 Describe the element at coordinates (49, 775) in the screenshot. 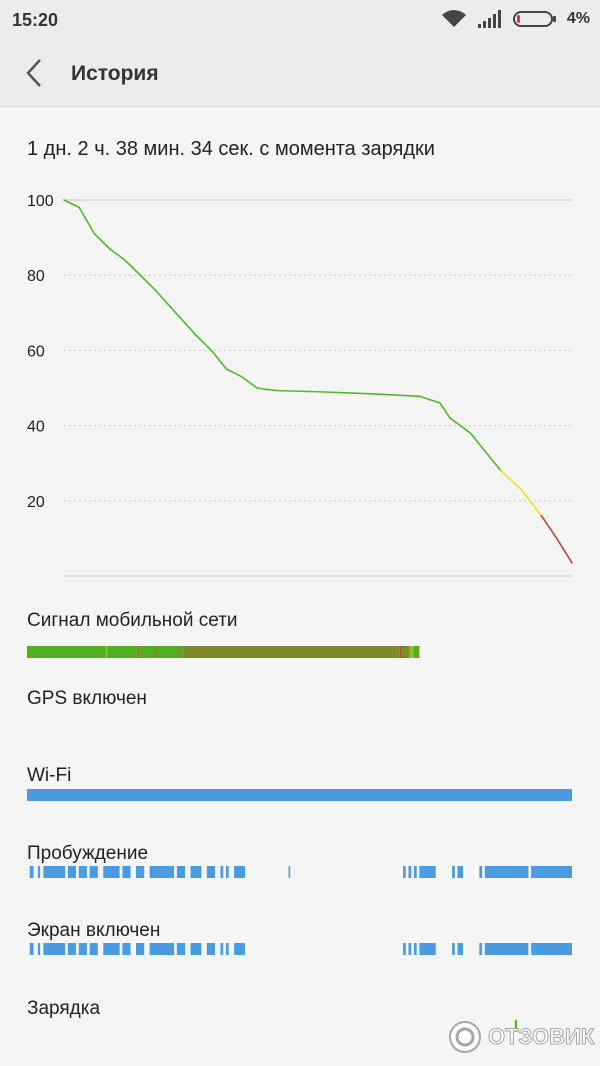

I see `wifi-label: Wi-Fi` at that location.